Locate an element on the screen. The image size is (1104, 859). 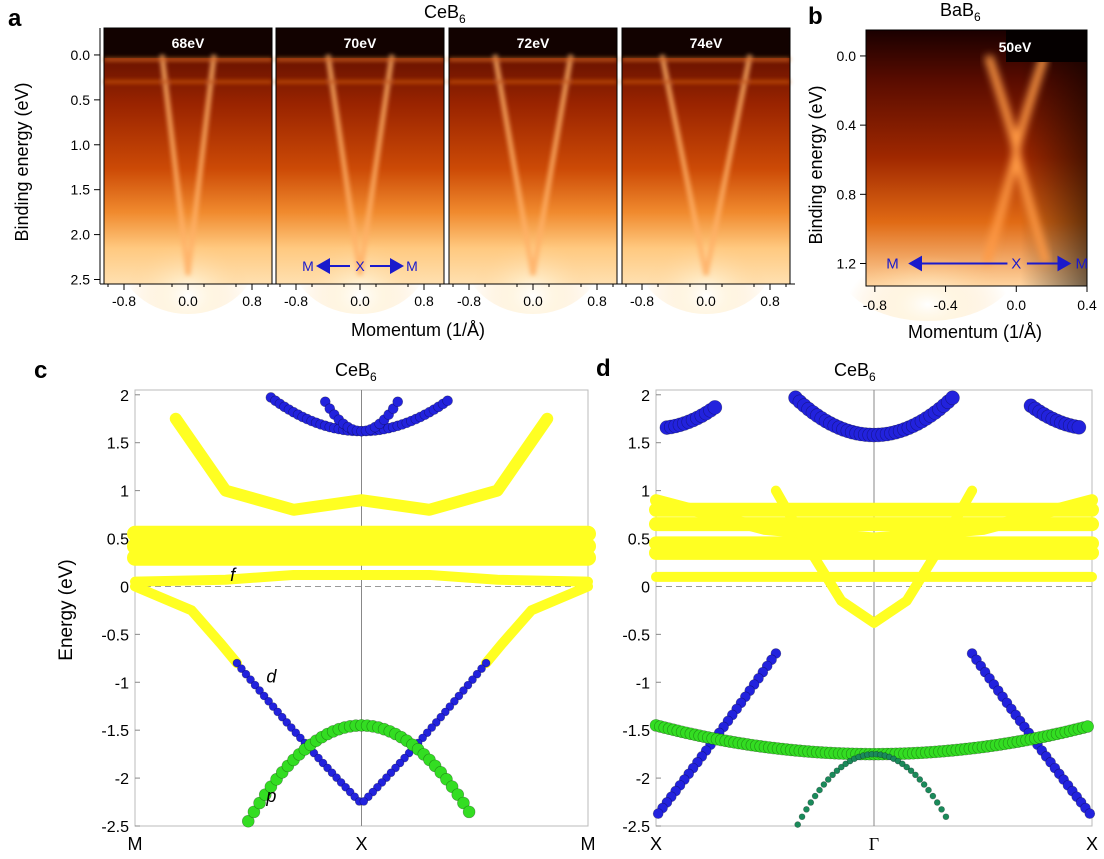
y-tick-label: -2 is located at coordinates (643, 779).